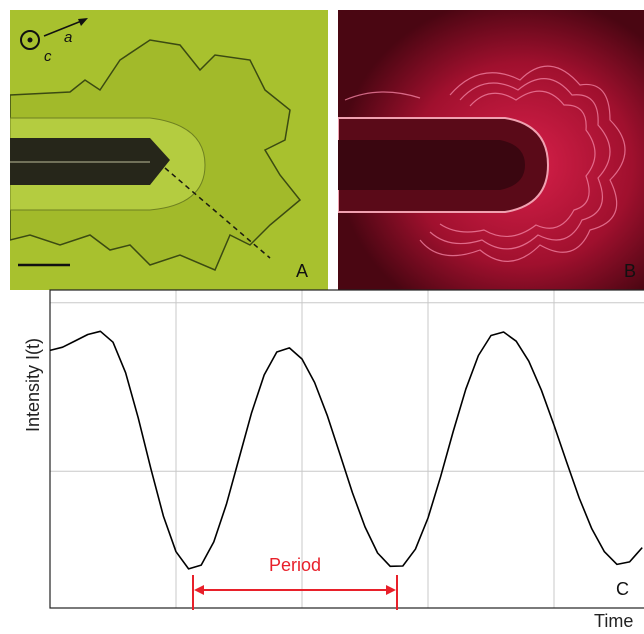  What do you see at coordinates (68, 37) in the screenshot?
I see `axis-label: a` at bounding box center [68, 37].